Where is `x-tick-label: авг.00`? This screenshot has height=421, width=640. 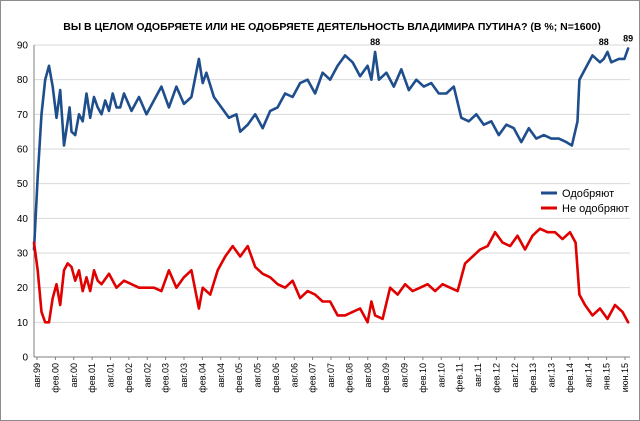
x-tick-label: авг.00 is located at coordinates (74, 375).